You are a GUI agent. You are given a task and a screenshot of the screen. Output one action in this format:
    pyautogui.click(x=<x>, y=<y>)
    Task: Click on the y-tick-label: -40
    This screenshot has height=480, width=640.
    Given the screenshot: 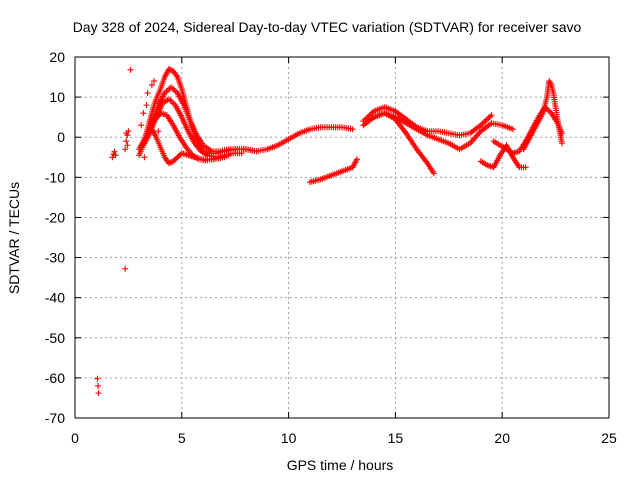 What is the action you would take?
    pyautogui.click(x=55, y=298)
    